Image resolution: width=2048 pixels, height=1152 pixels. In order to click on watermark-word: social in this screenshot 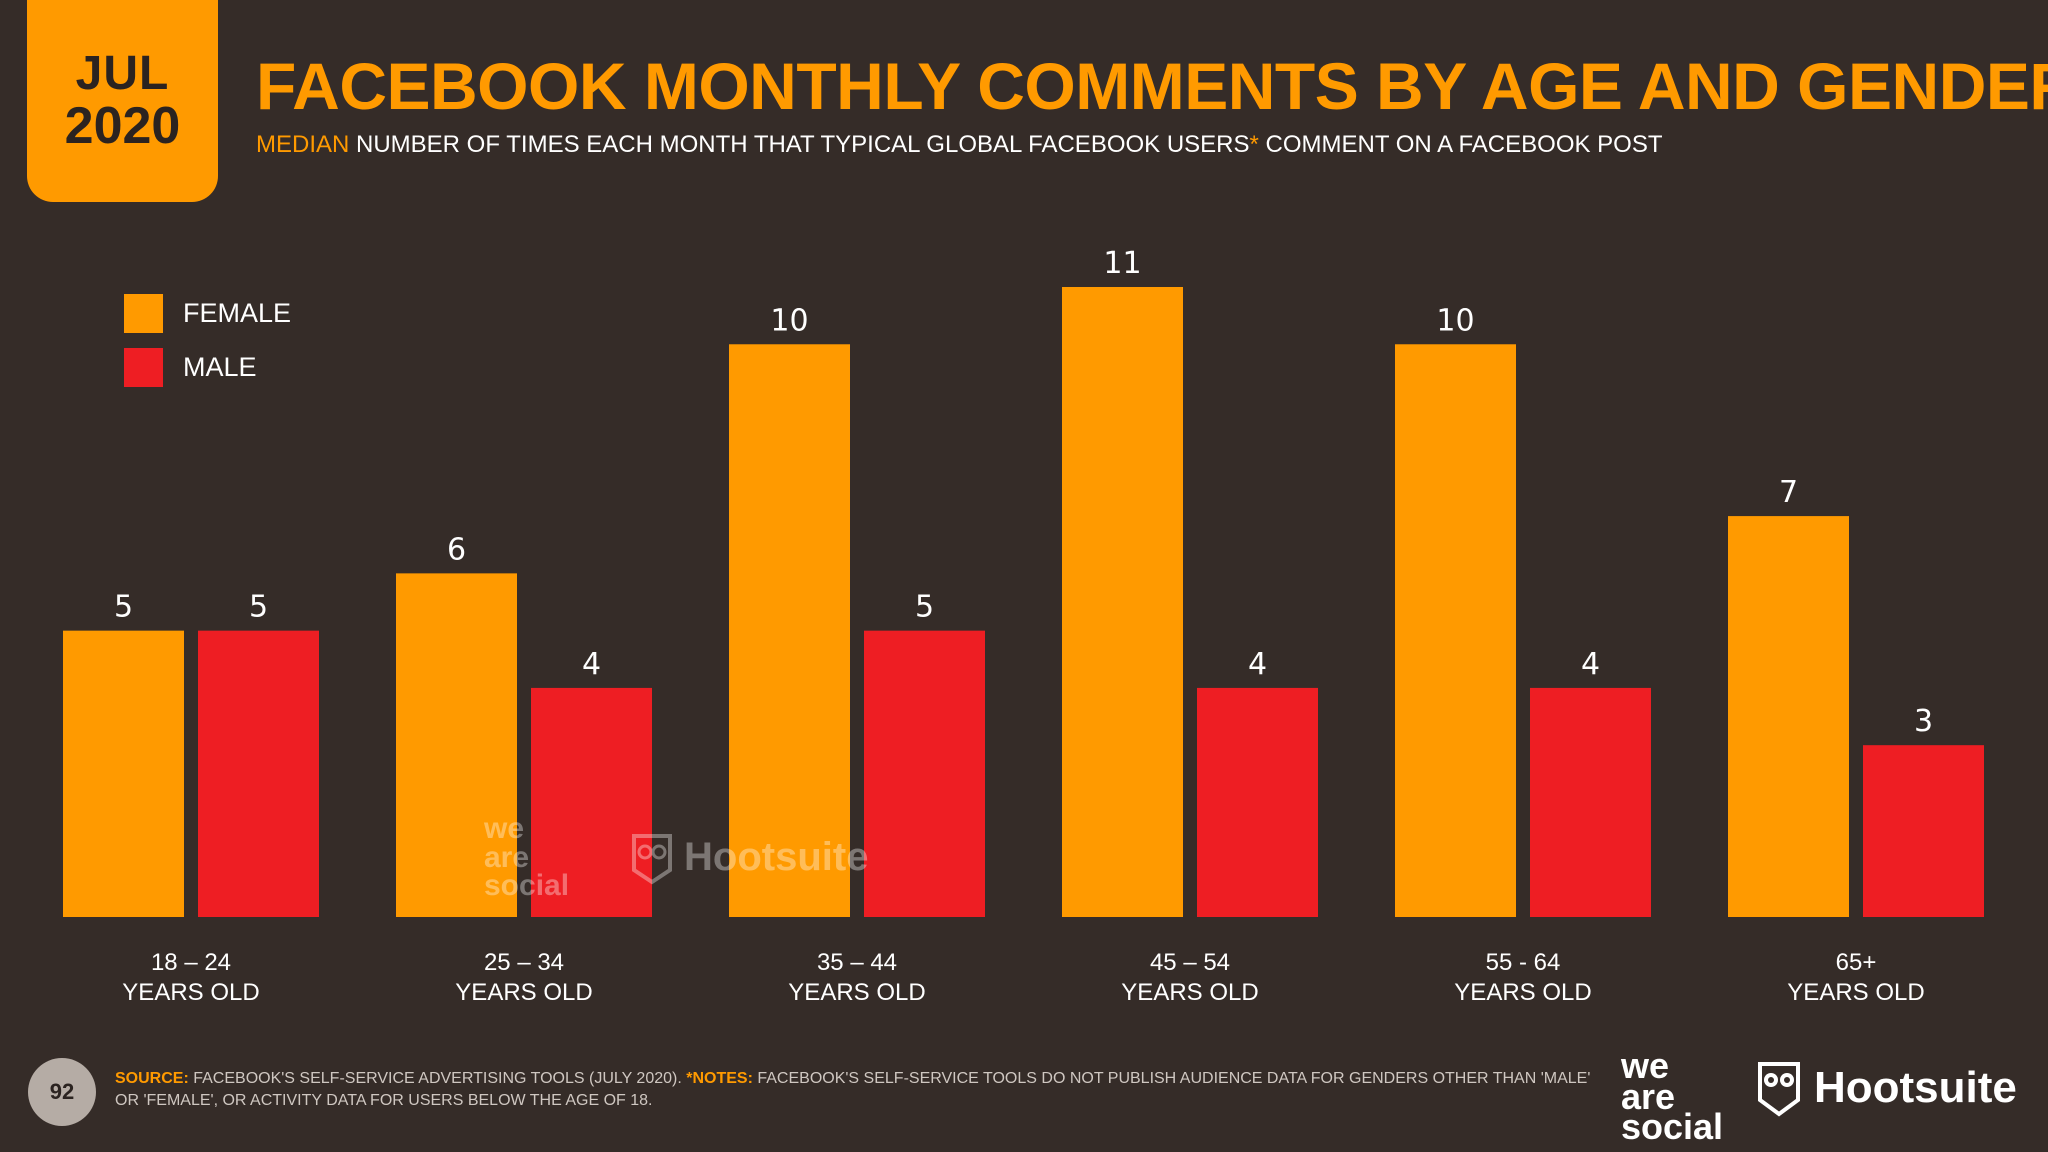, I will do `click(527, 885)`.